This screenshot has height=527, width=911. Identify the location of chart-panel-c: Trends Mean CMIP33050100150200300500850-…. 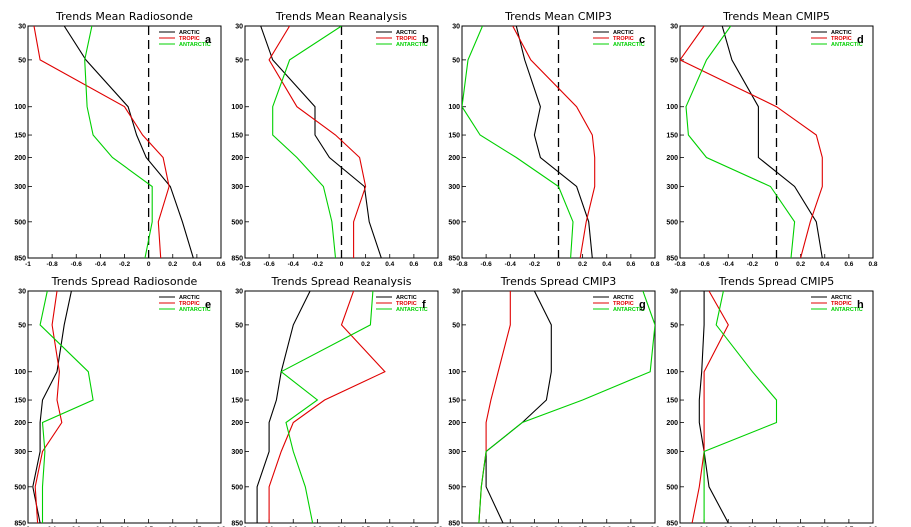
(554, 139).